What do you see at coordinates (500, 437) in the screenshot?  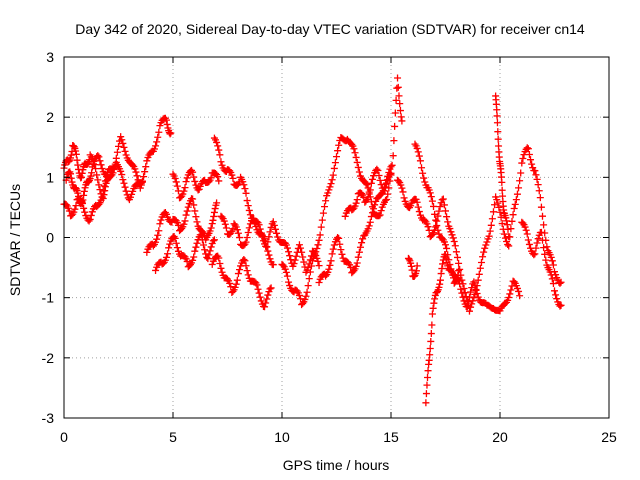 I see `x-tick-label: 20` at bounding box center [500, 437].